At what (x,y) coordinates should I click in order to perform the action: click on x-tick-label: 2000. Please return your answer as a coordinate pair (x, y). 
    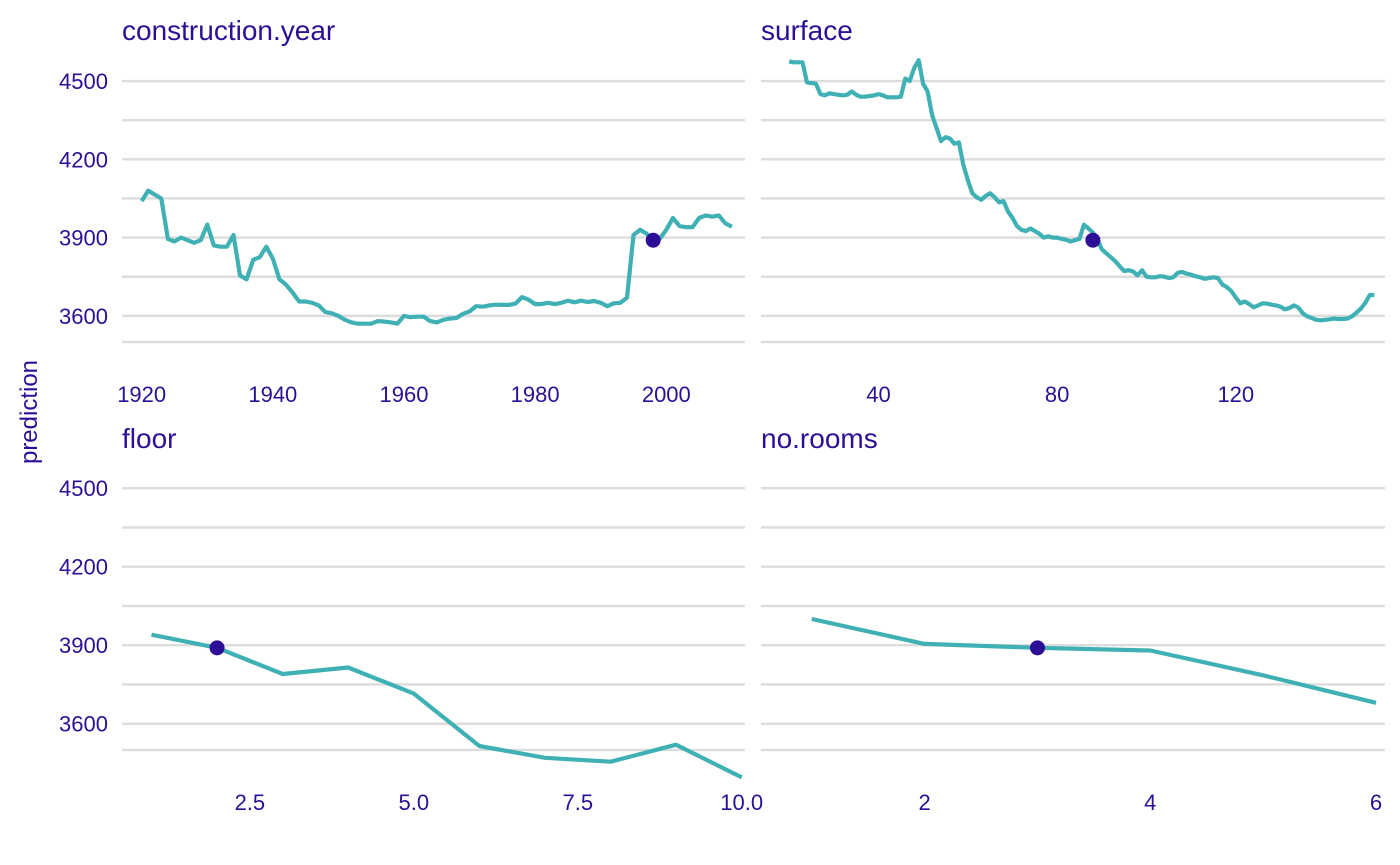
    Looking at the image, I should click on (666, 394).